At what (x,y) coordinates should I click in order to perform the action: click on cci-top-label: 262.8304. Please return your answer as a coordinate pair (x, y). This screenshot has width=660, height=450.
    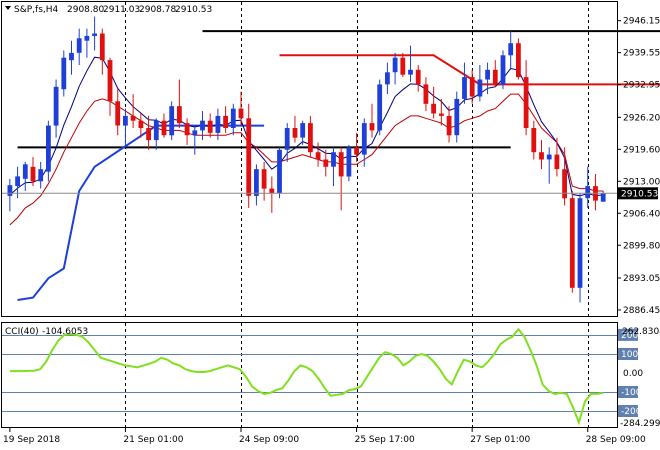
    Looking at the image, I should click on (641, 332).